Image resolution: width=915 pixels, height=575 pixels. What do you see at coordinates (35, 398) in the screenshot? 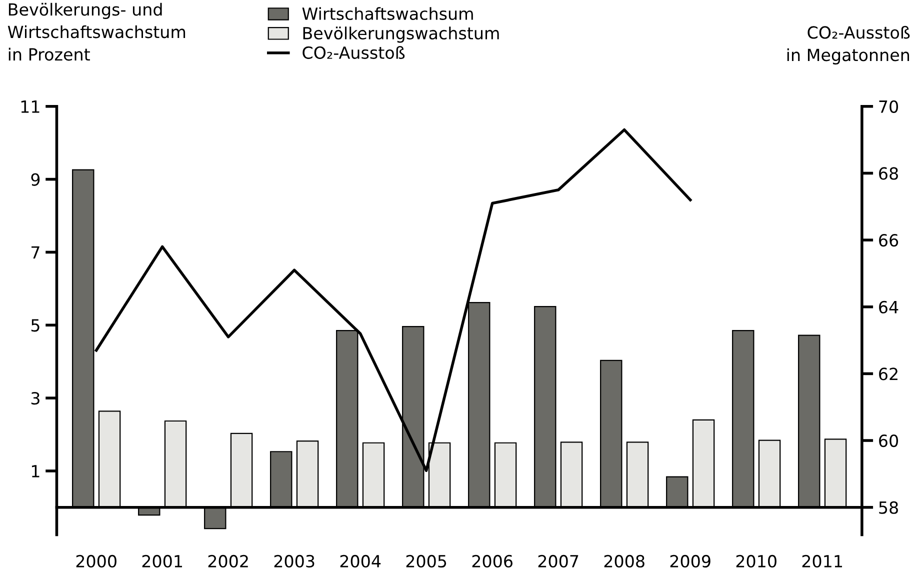
I see `y-tick-label: 3` at bounding box center [35, 398].